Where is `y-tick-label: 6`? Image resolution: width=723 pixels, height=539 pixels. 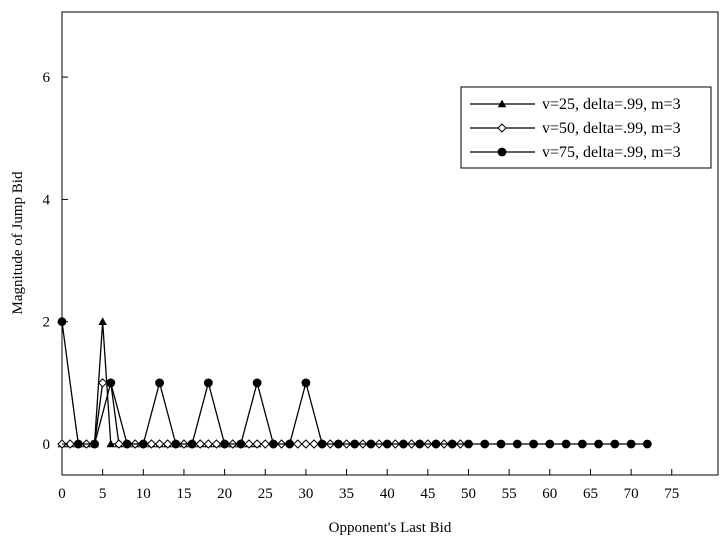
y-tick-label: 6 is located at coordinates (47, 78).